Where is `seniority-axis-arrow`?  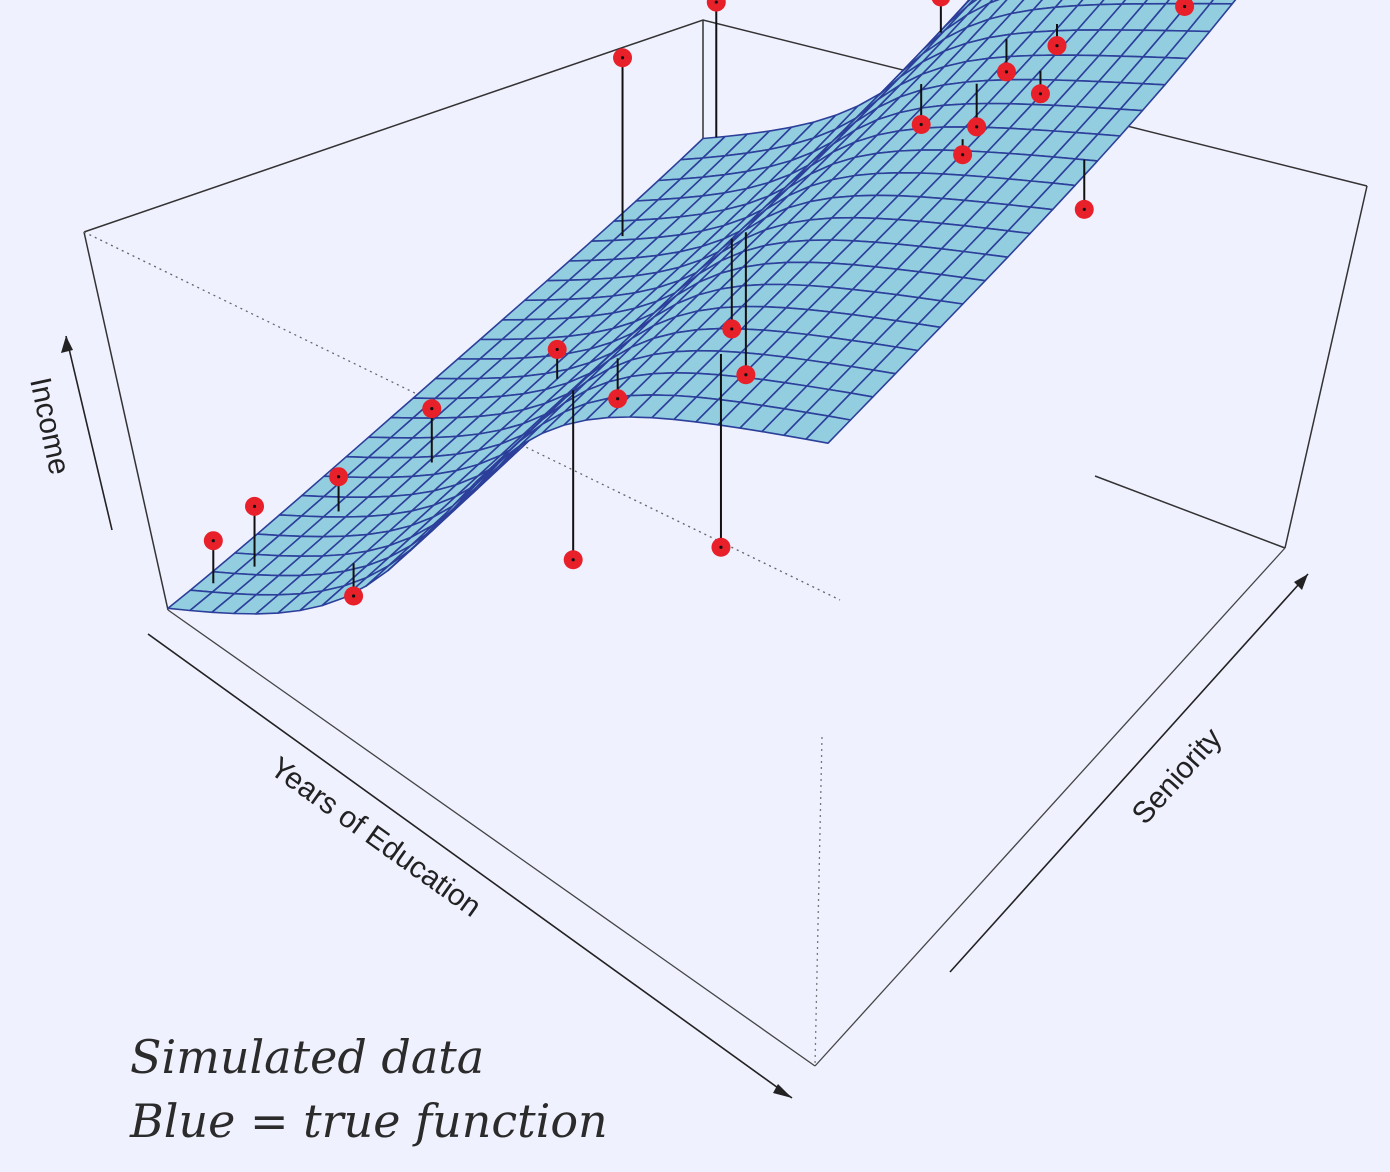
seniority-axis-arrow is located at coordinates (1129, 773).